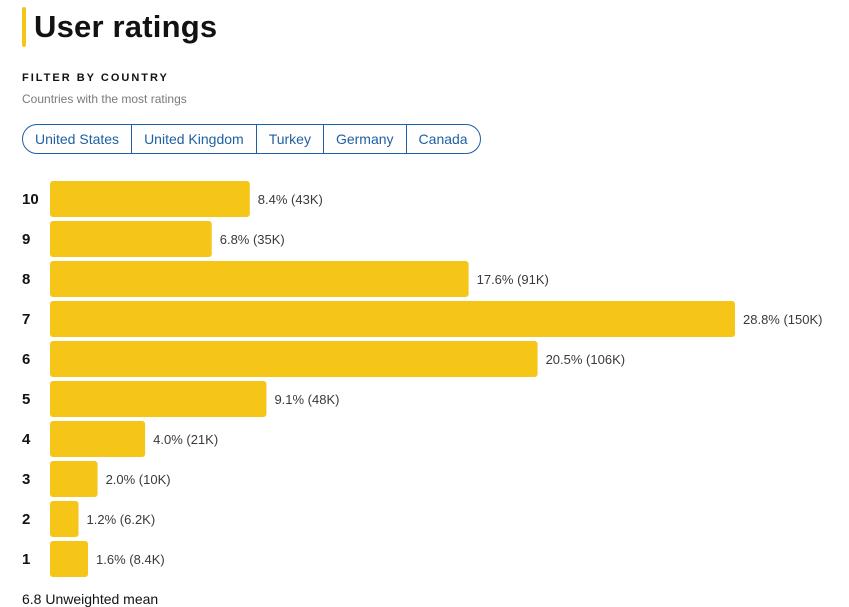  I want to click on title-accent-bar, so click(24, 27).